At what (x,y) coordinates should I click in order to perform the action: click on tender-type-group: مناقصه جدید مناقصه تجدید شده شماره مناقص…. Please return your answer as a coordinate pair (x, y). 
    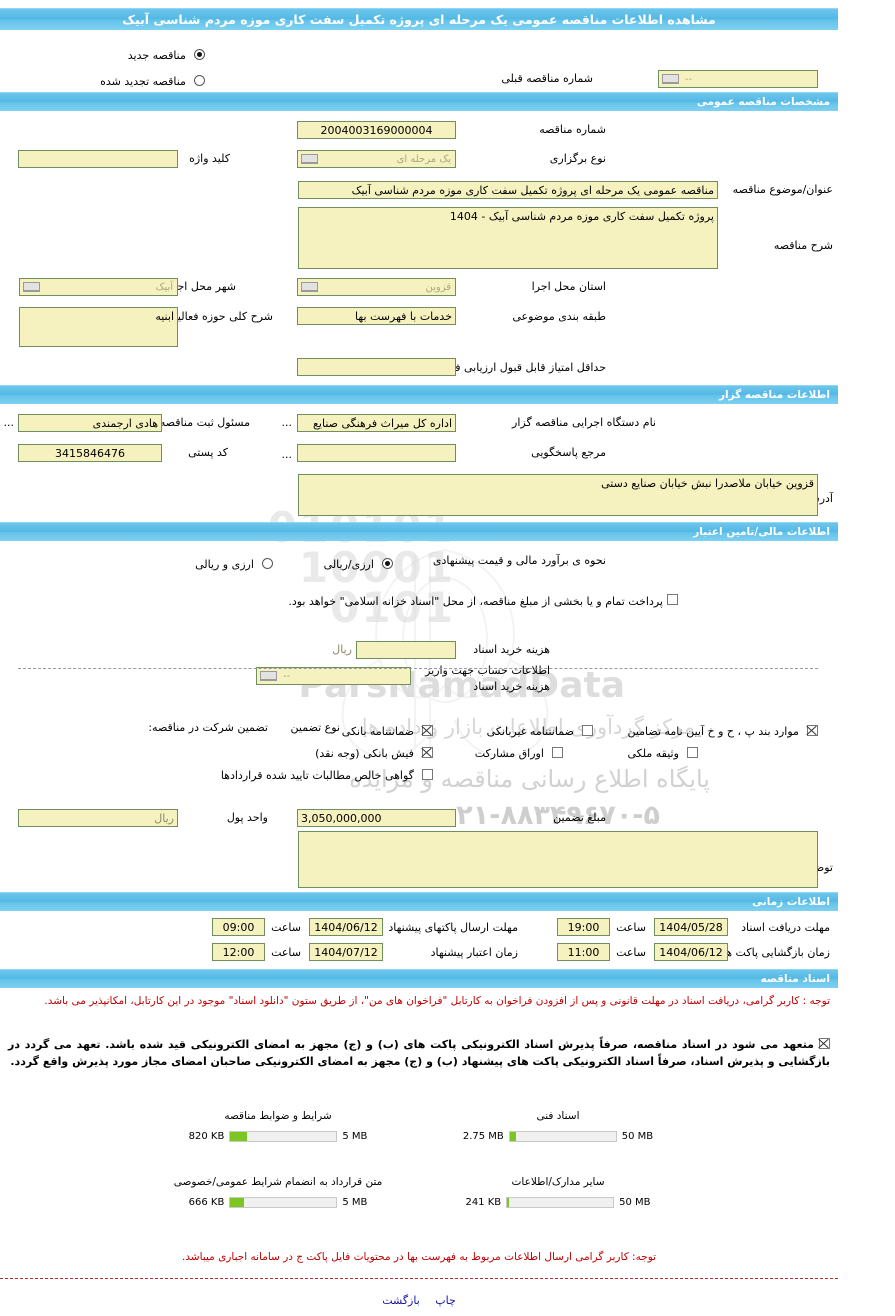
    Looking at the image, I should click on (419, 61).